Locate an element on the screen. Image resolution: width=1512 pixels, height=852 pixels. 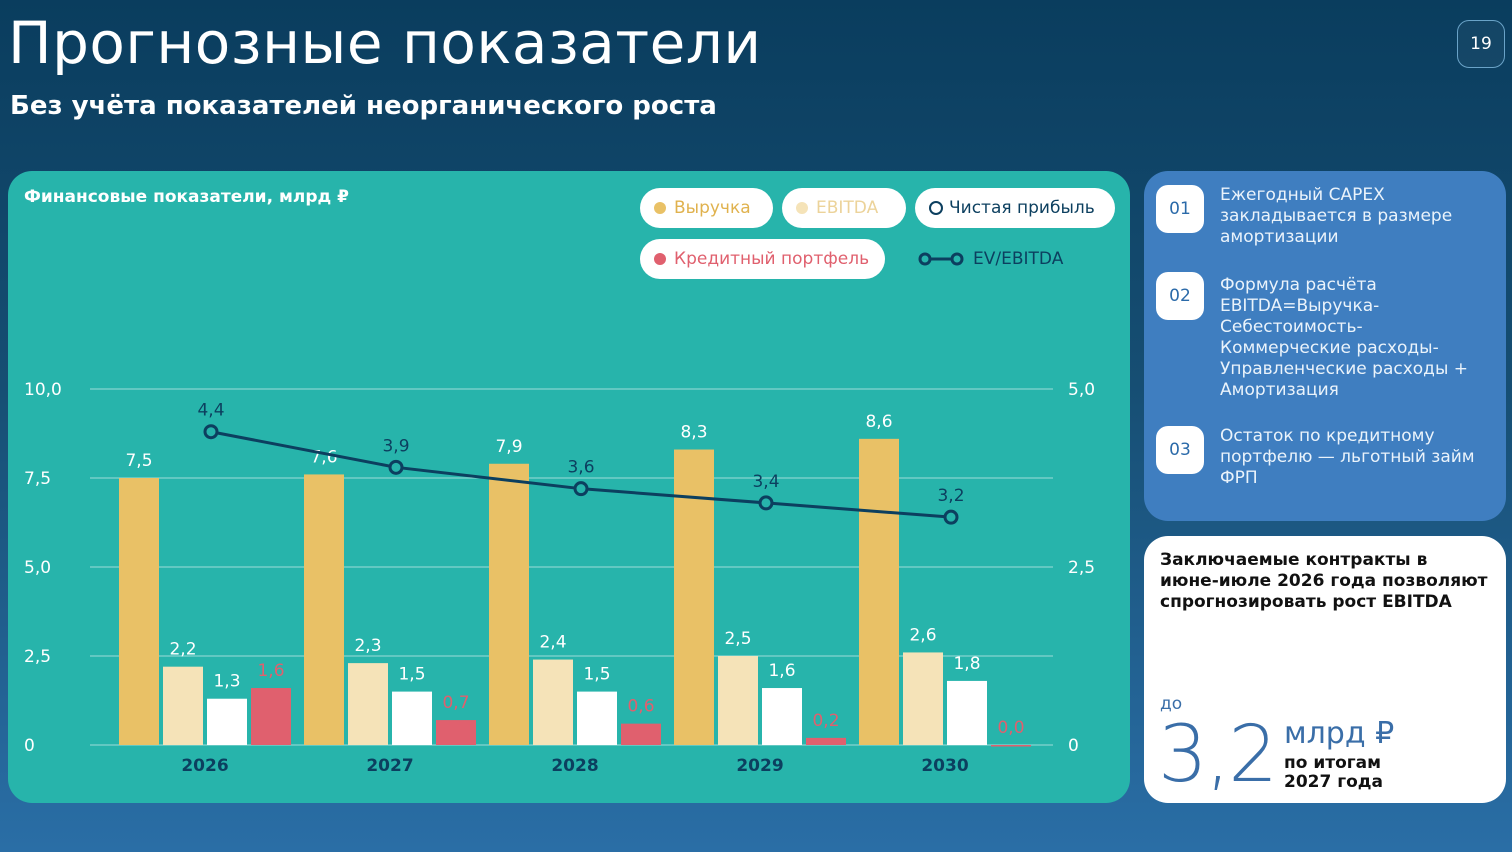
ev-ebitda-label: 3,2 is located at coordinates (950, 496).